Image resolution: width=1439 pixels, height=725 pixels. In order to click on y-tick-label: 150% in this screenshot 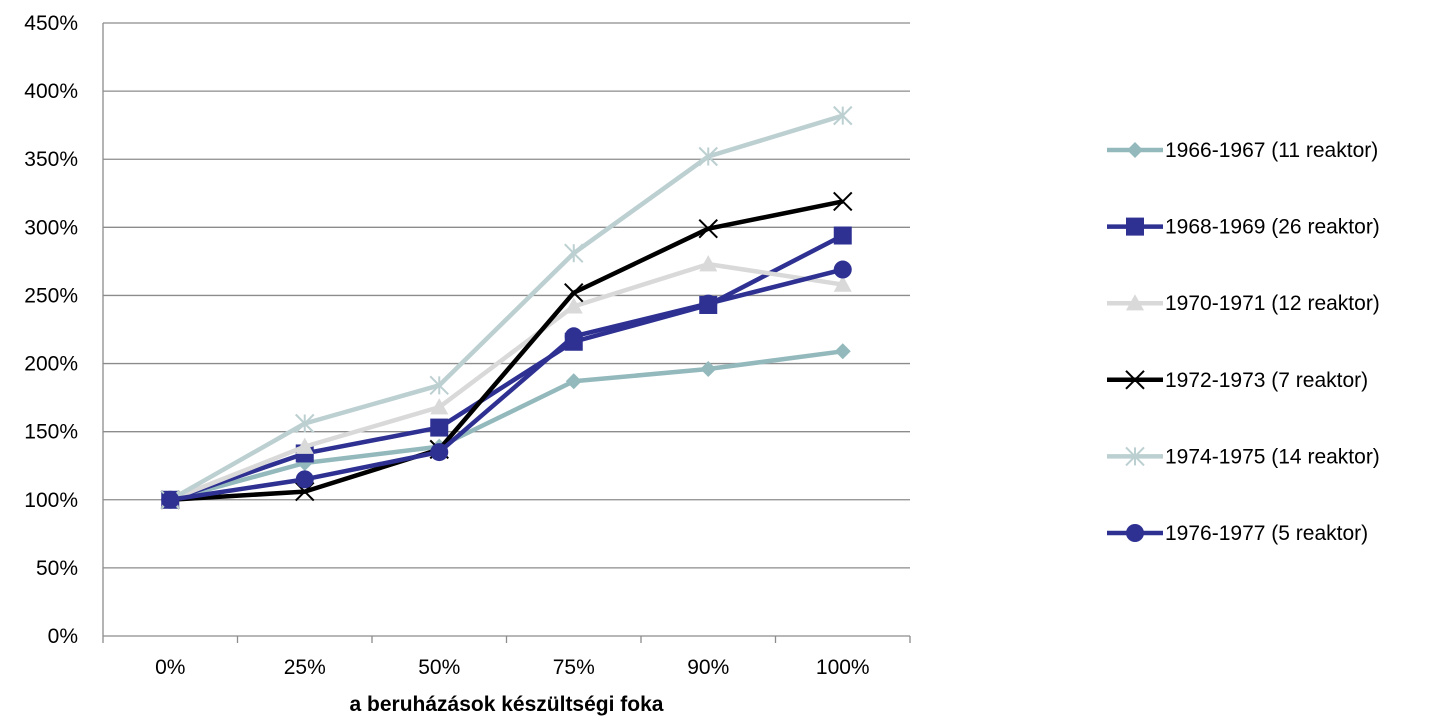, I will do `click(51, 432)`.